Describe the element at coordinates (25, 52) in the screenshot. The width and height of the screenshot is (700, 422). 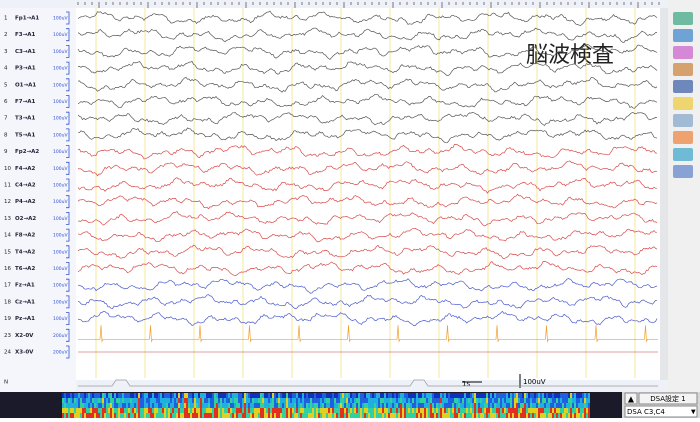
I see `channel-label: C3→A1` at that location.